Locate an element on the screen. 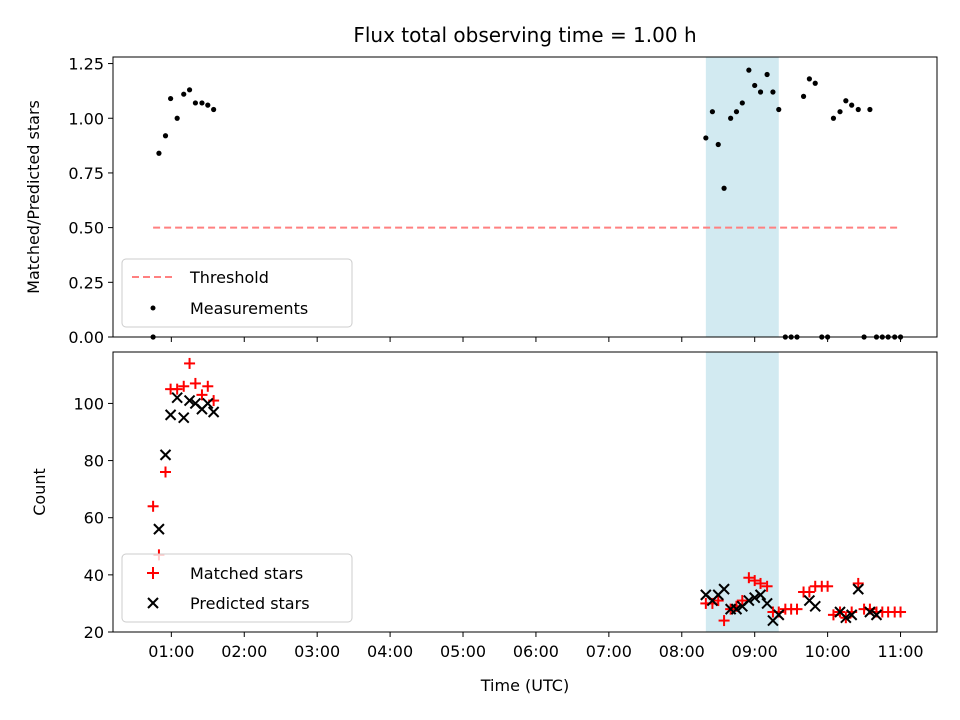 The image size is (960, 720). bottom-y-tick-label: 80 is located at coordinates (94, 461).